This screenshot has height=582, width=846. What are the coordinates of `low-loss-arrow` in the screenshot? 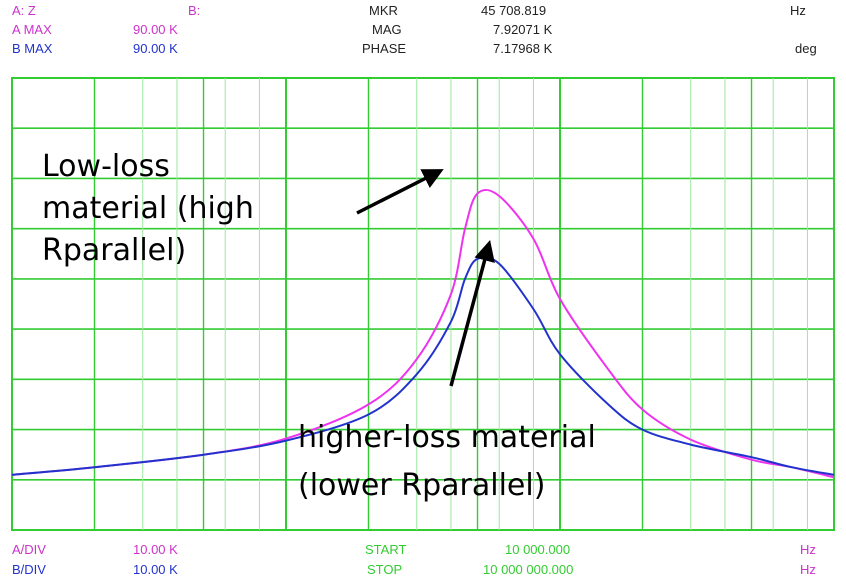 It's located at (400, 192).